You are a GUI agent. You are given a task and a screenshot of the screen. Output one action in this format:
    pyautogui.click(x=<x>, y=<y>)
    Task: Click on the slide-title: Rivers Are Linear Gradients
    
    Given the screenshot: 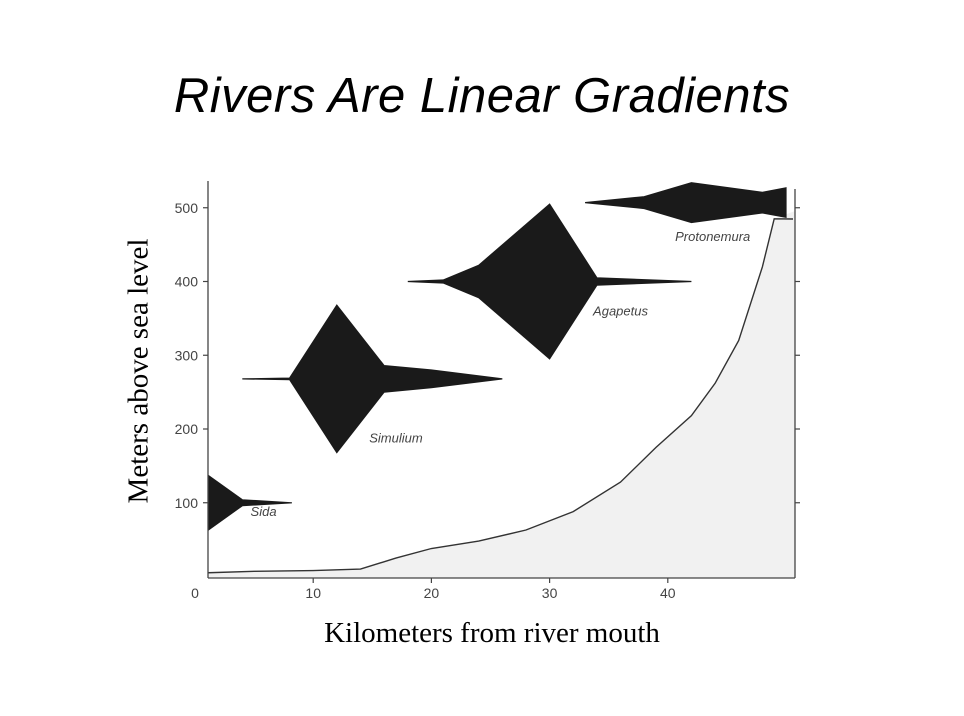 What is the action you would take?
    pyautogui.click(x=482, y=96)
    